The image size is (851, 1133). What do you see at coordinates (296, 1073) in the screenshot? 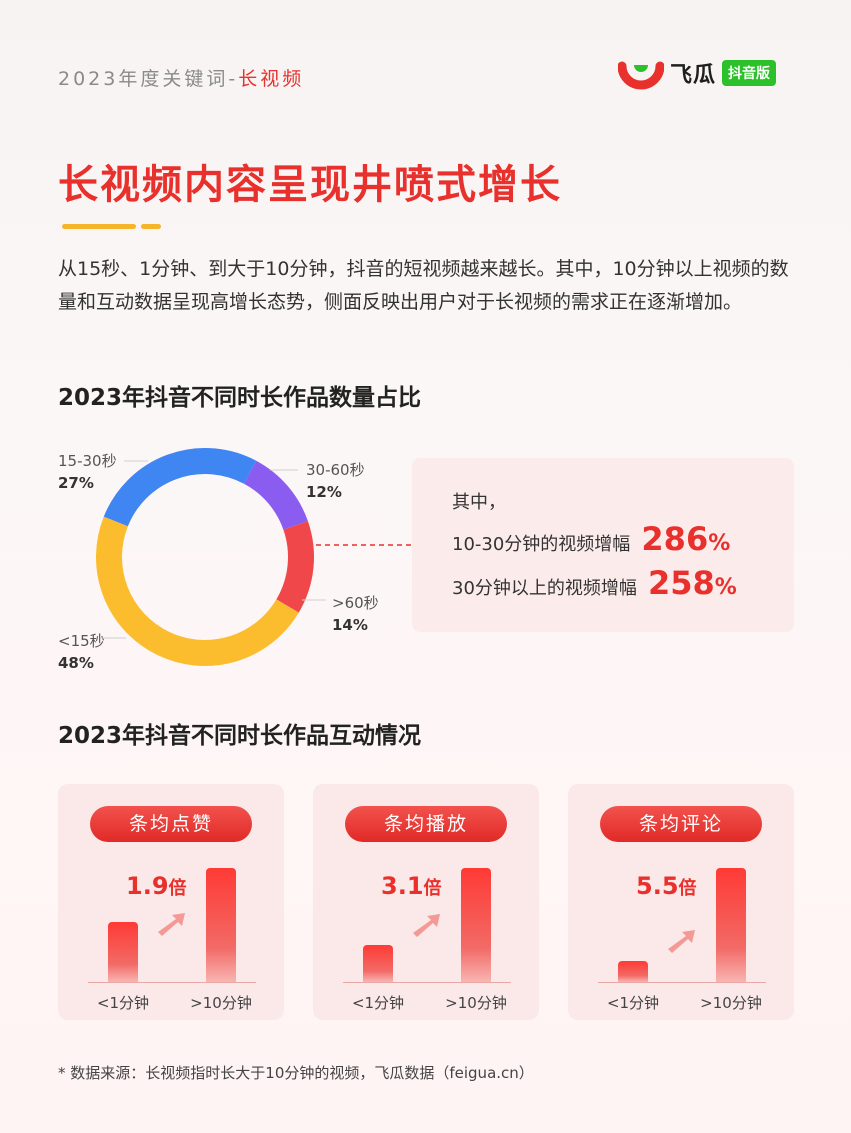
I see `footnote: * 数据来源：长视频指时长大于10分钟的视频，飞瓜数据（feigua.cn）` at bounding box center [296, 1073].